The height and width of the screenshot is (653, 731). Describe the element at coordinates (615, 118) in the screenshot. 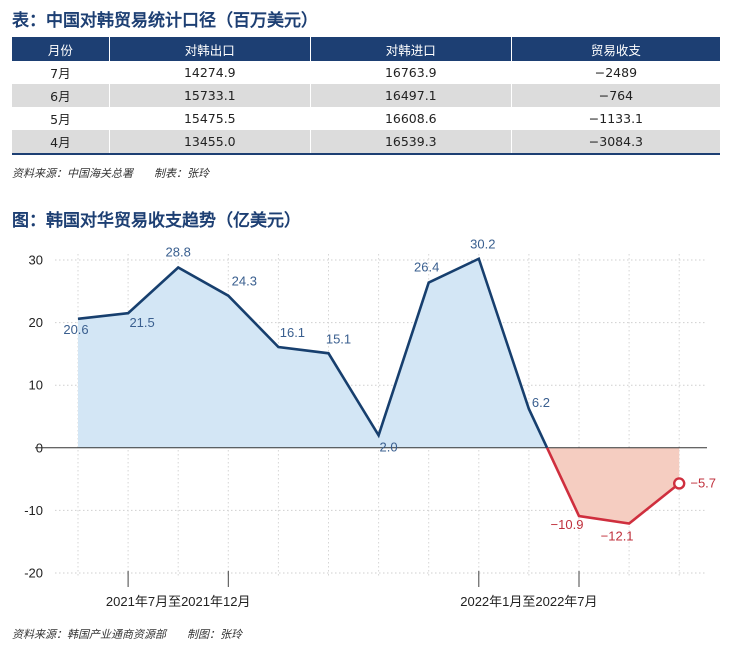

I see `cell-balance: −1133.1` at that location.